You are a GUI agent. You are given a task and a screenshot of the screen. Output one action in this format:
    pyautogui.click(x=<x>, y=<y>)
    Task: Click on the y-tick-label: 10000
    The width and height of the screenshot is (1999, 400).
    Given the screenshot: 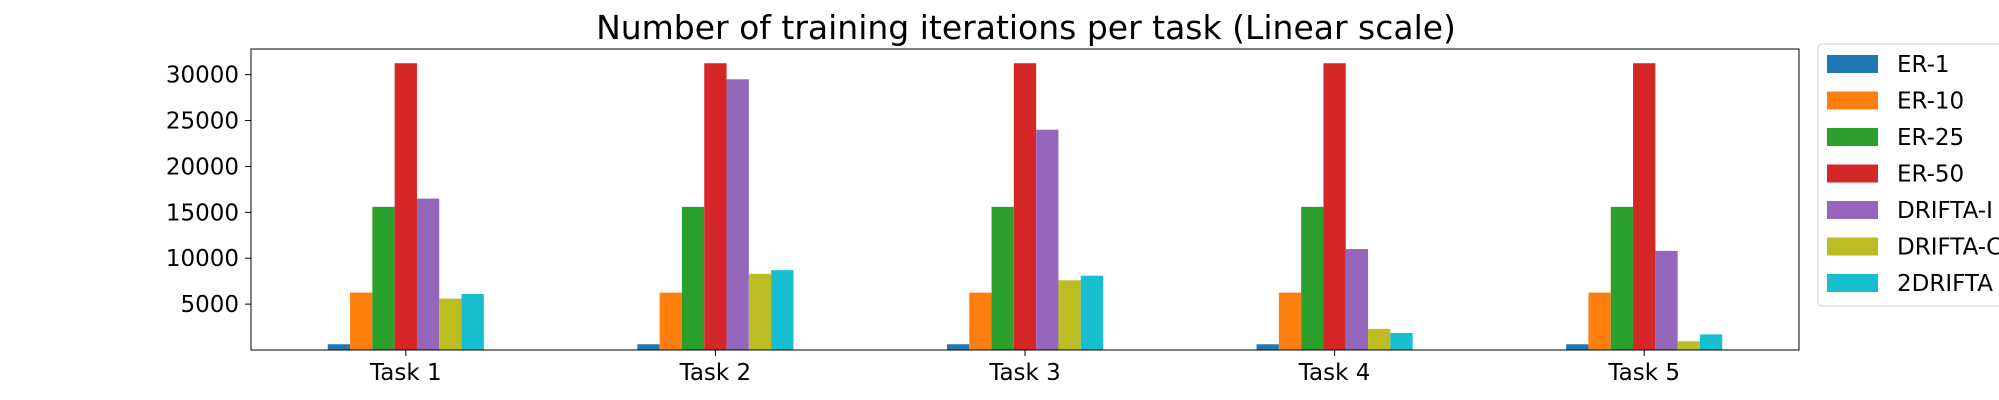 What is the action you would take?
    pyautogui.click(x=202, y=259)
    